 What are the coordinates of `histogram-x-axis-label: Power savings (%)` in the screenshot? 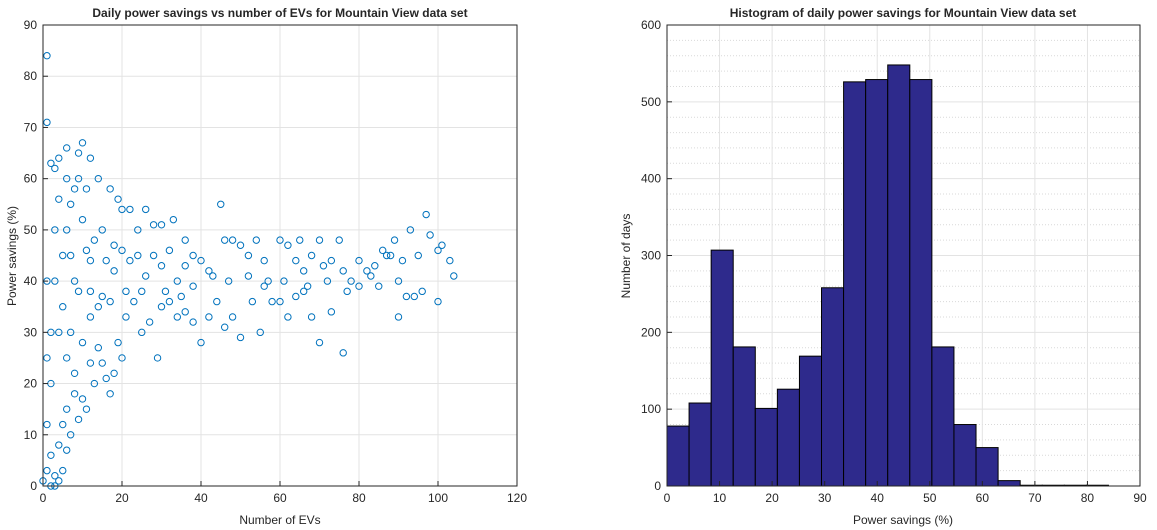 It's located at (903, 520).